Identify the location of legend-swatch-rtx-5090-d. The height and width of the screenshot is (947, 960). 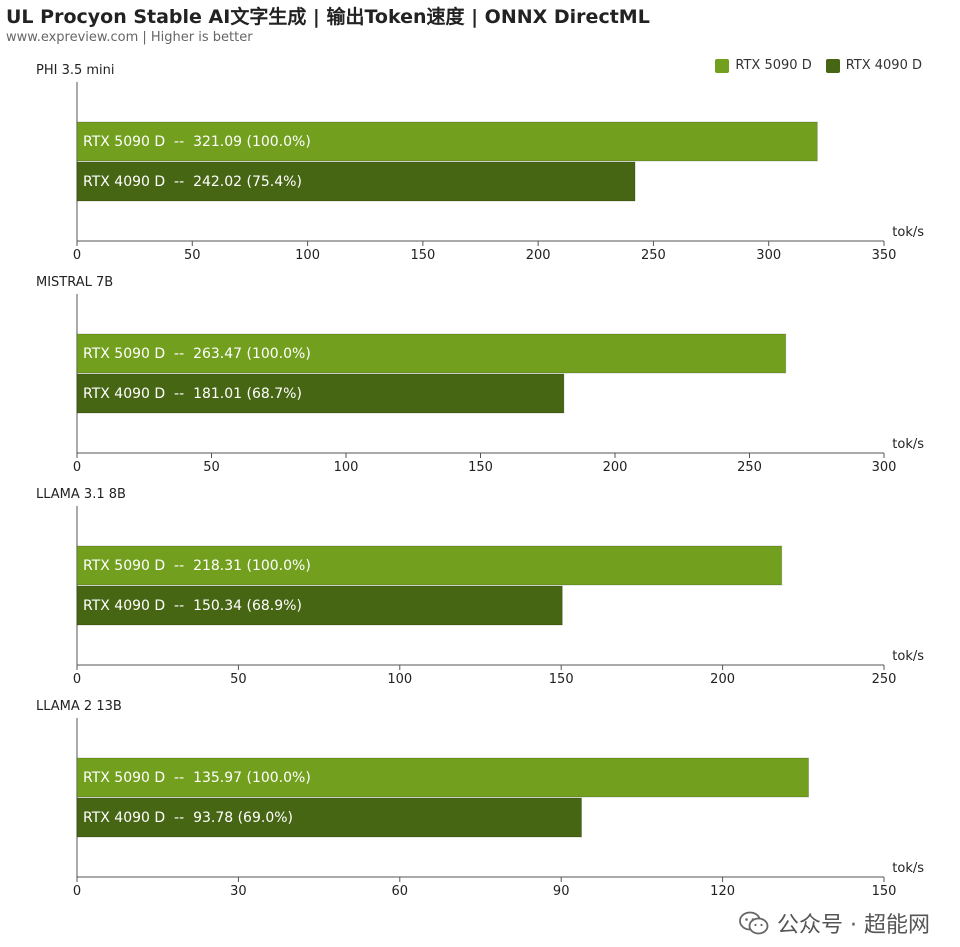
(722, 65).